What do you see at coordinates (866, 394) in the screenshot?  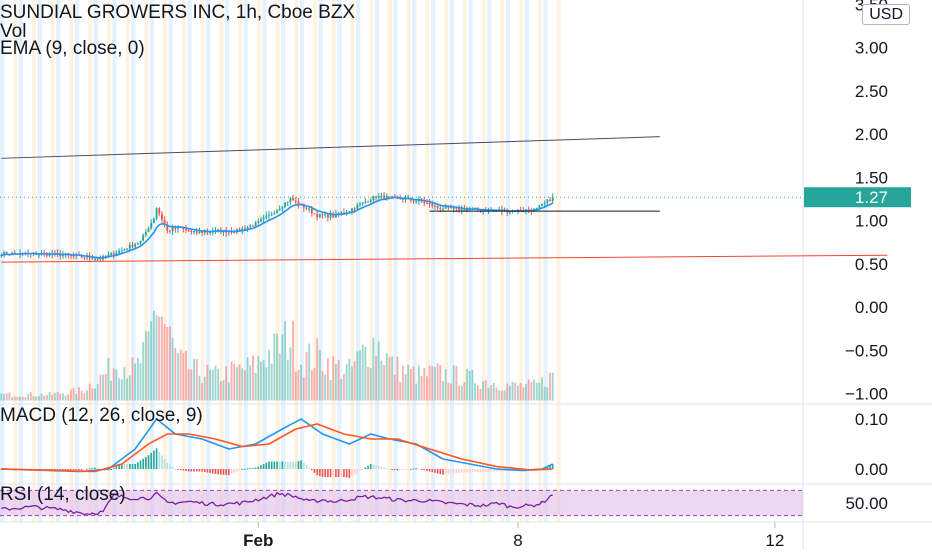 I see `price-tick-label: −1.00` at bounding box center [866, 394].